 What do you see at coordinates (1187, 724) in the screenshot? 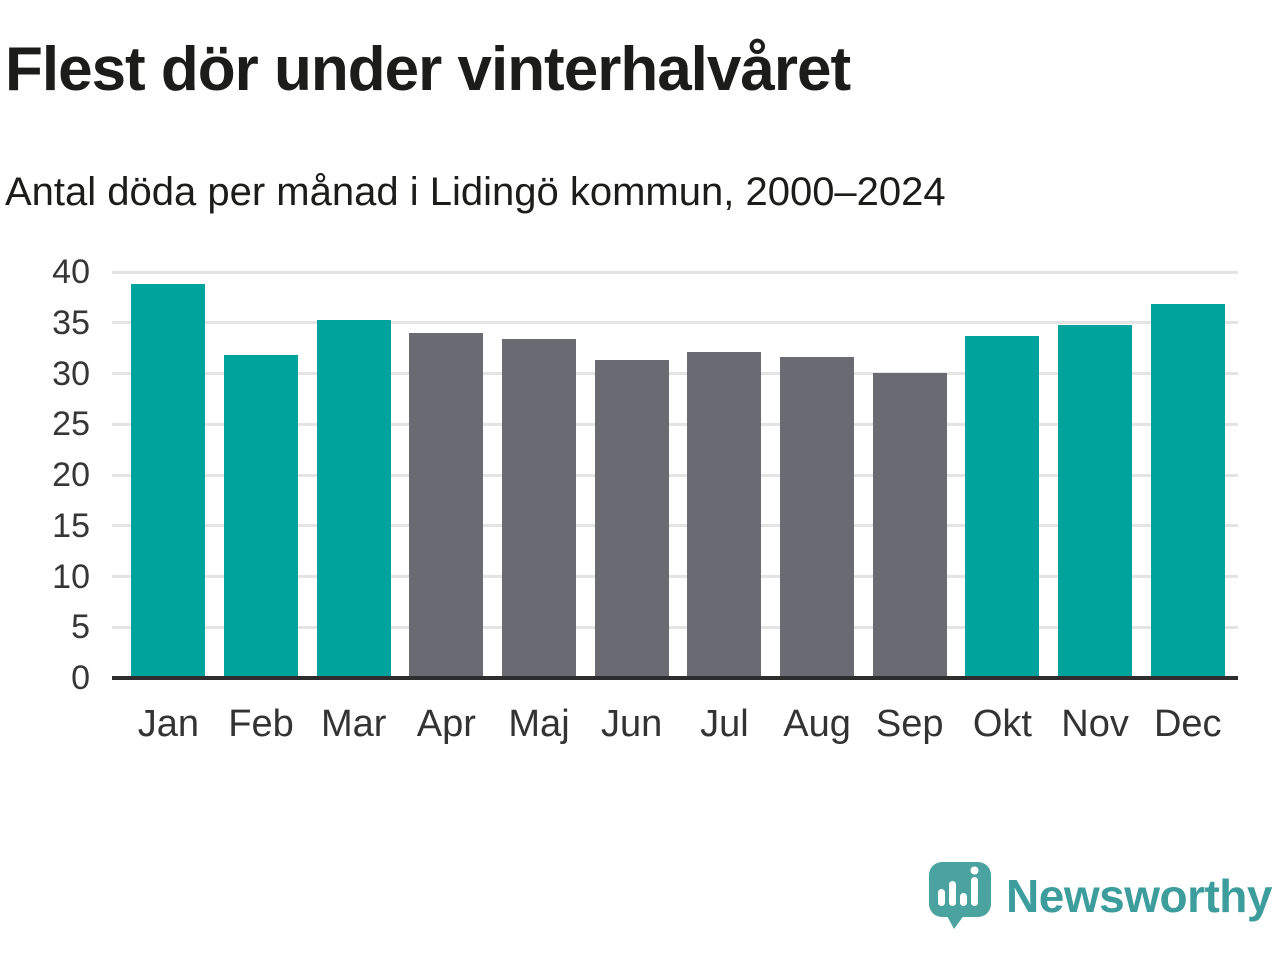
I see `x-tick-dec: Dec` at bounding box center [1187, 724].